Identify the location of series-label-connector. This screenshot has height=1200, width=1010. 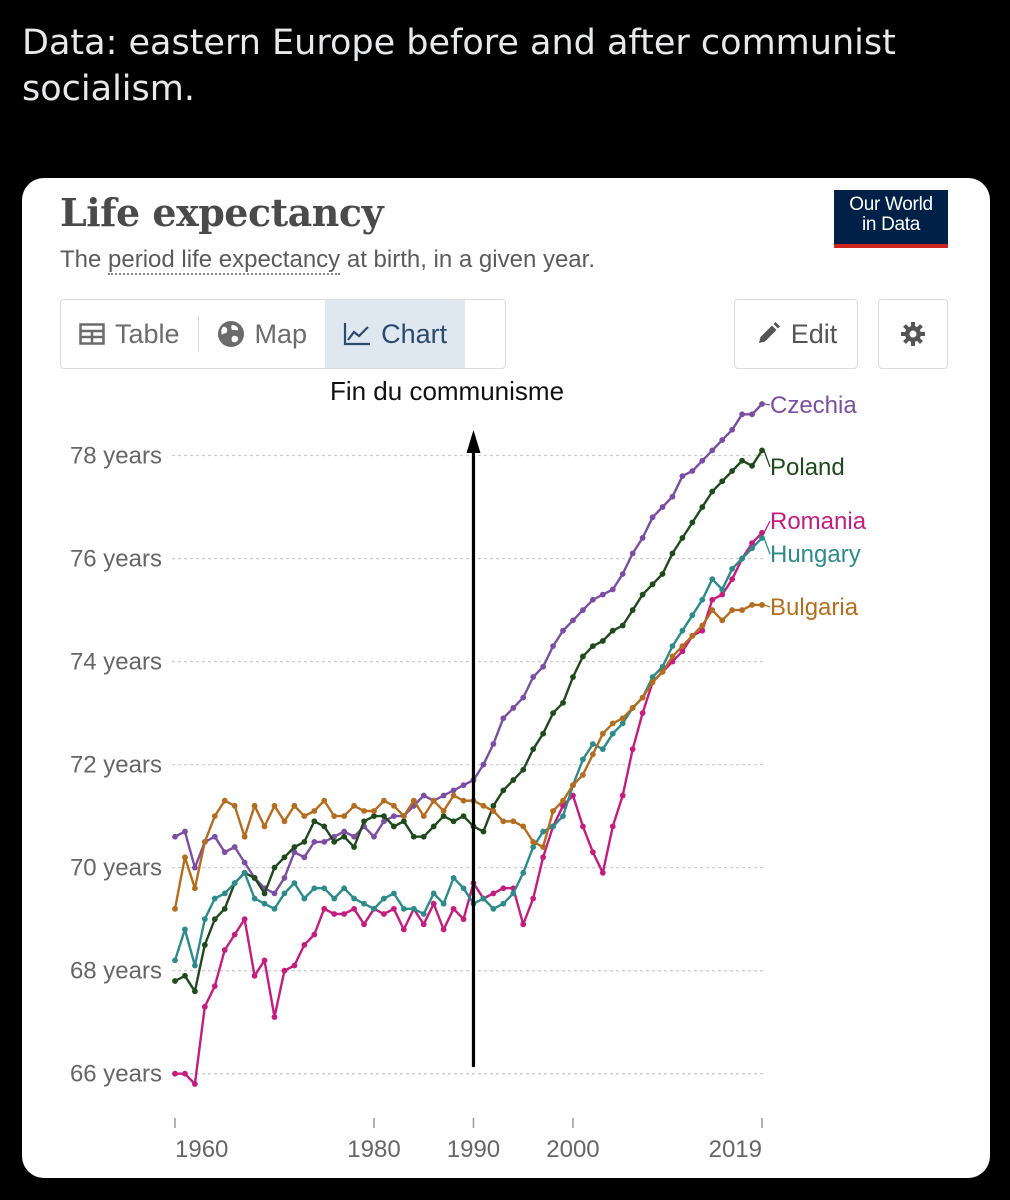
(767, 546).